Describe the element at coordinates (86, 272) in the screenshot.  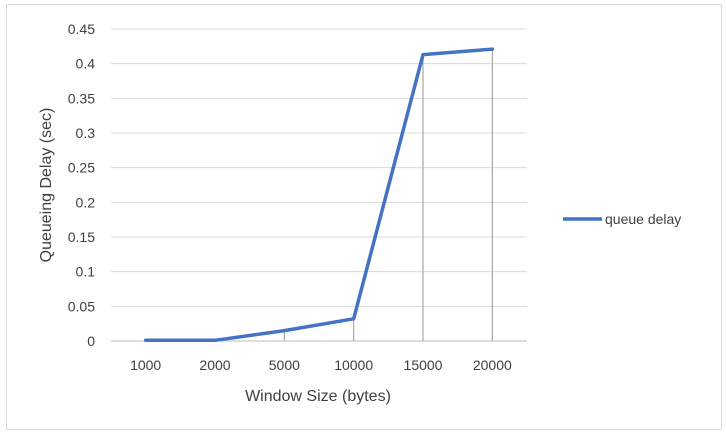
I see `y-tick-label: 0.1` at that location.